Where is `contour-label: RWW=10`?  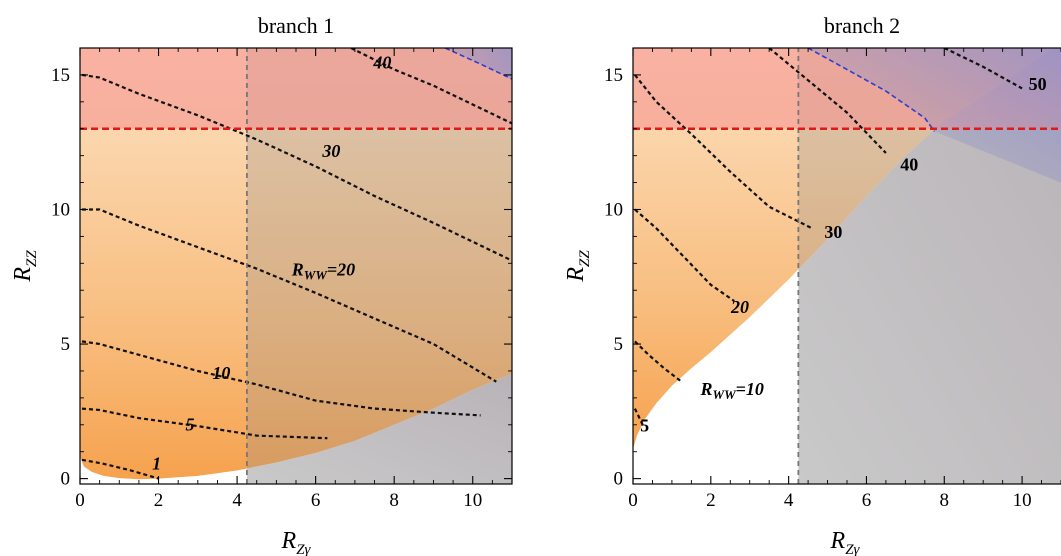
contour-label: RWW=10 is located at coordinates (732, 390).